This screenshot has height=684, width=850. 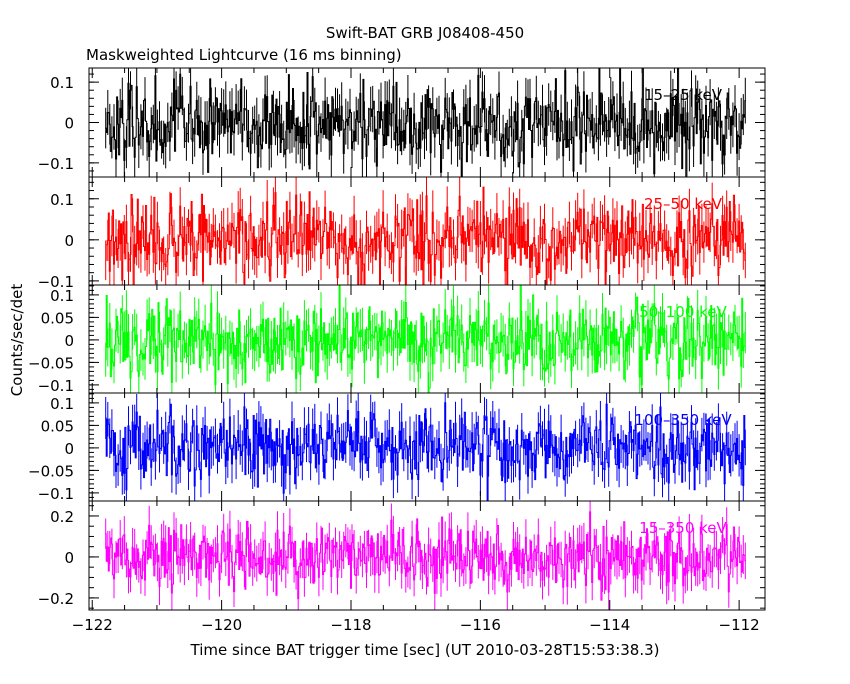 I want to click on panel-frame, so click(x=427, y=555).